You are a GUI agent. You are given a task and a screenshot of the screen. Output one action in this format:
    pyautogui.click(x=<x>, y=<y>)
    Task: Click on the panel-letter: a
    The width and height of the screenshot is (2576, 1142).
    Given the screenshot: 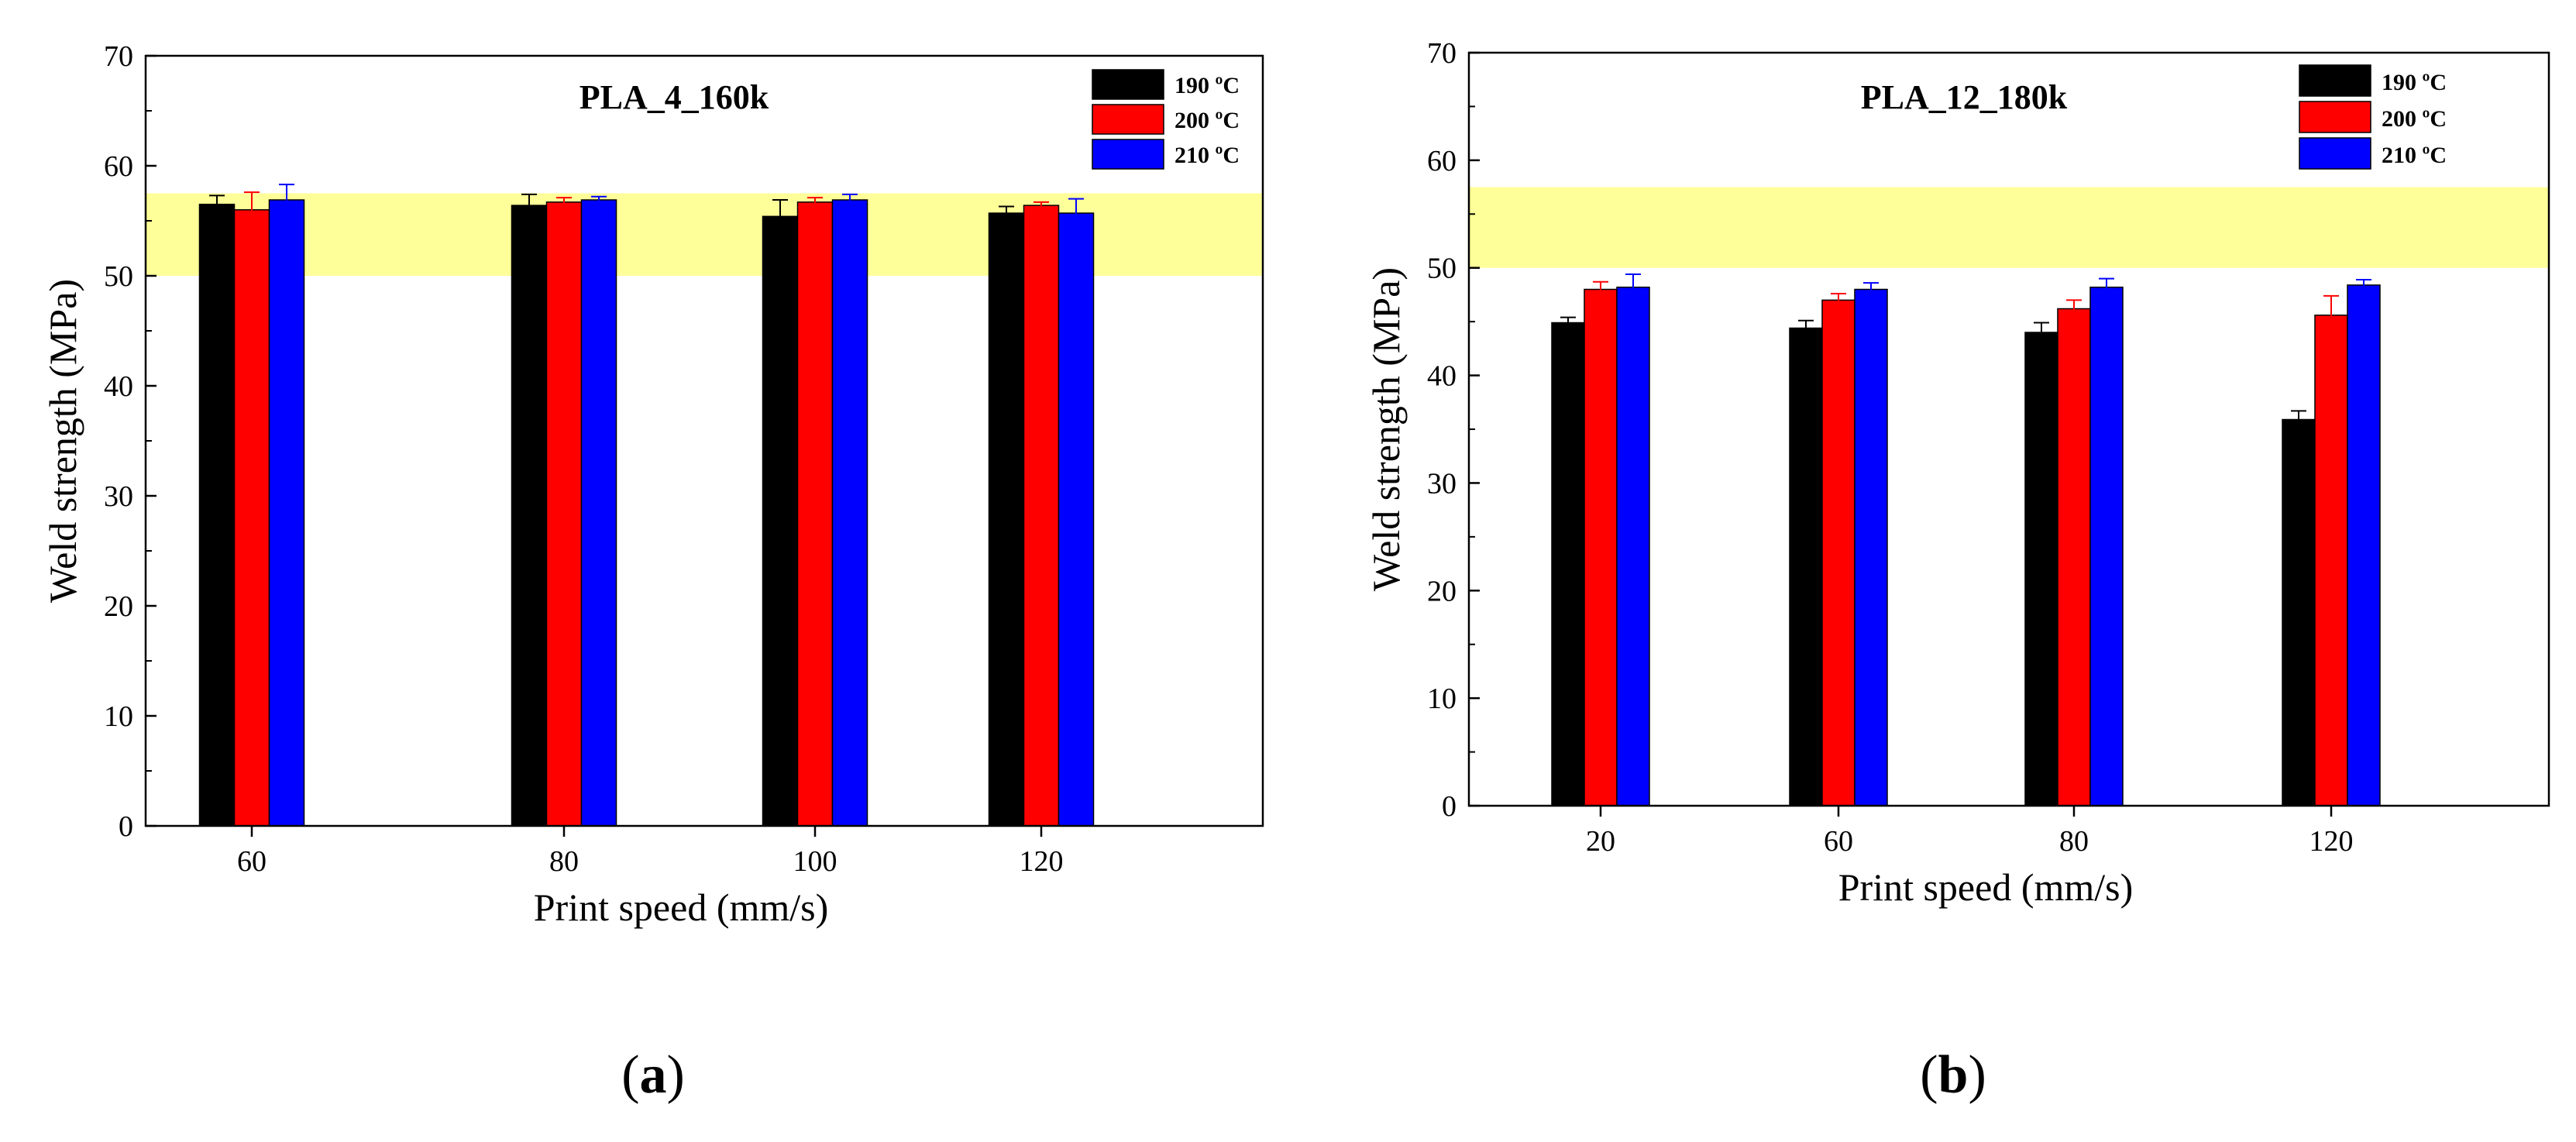 What is the action you would take?
    pyautogui.click(x=653, y=1075)
    